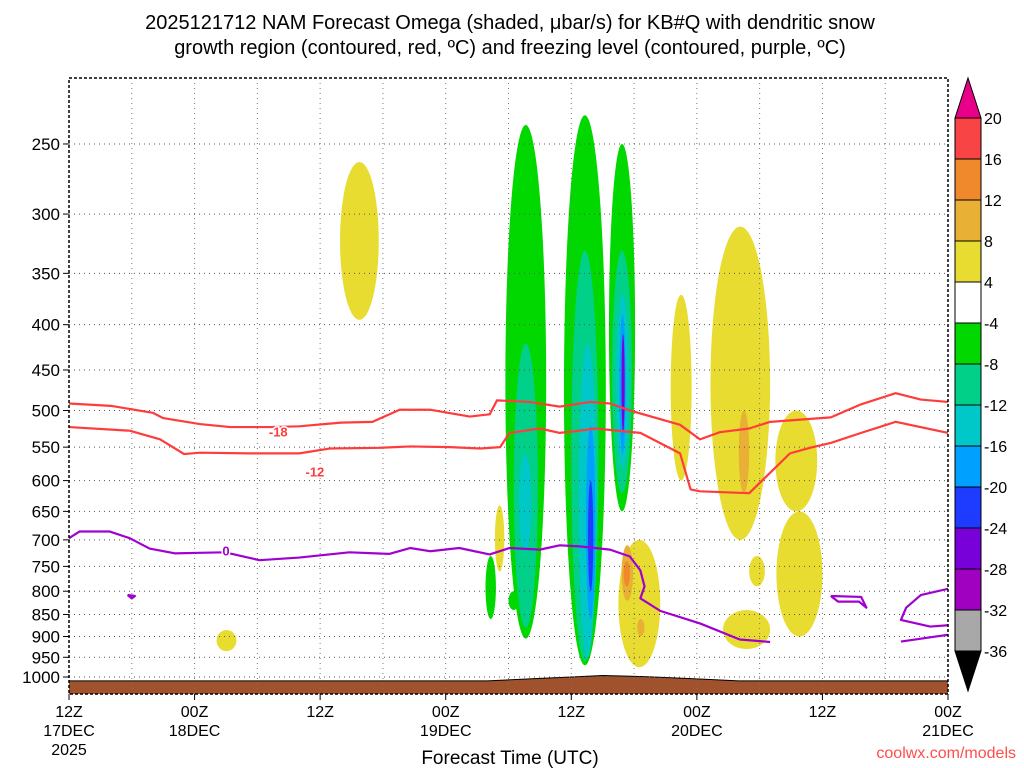  Describe the element at coordinates (995, 488) in the screenshot. I see `colorbar-label: -20` at that location.